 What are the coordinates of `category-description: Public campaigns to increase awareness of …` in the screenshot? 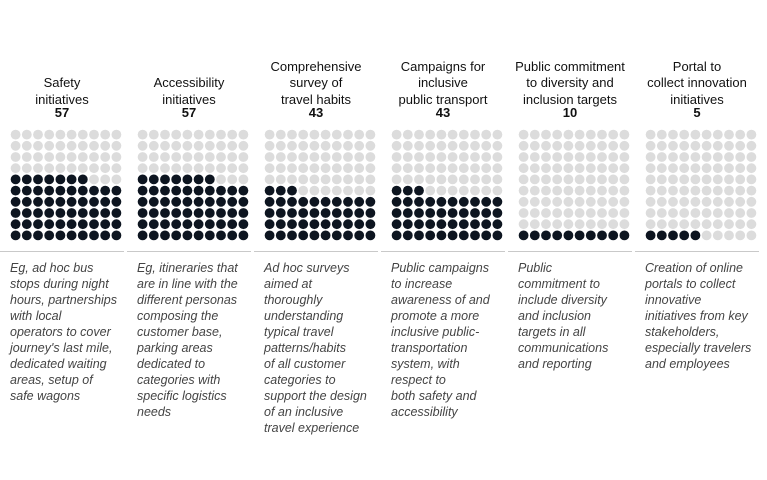 It's located at (449, 340).